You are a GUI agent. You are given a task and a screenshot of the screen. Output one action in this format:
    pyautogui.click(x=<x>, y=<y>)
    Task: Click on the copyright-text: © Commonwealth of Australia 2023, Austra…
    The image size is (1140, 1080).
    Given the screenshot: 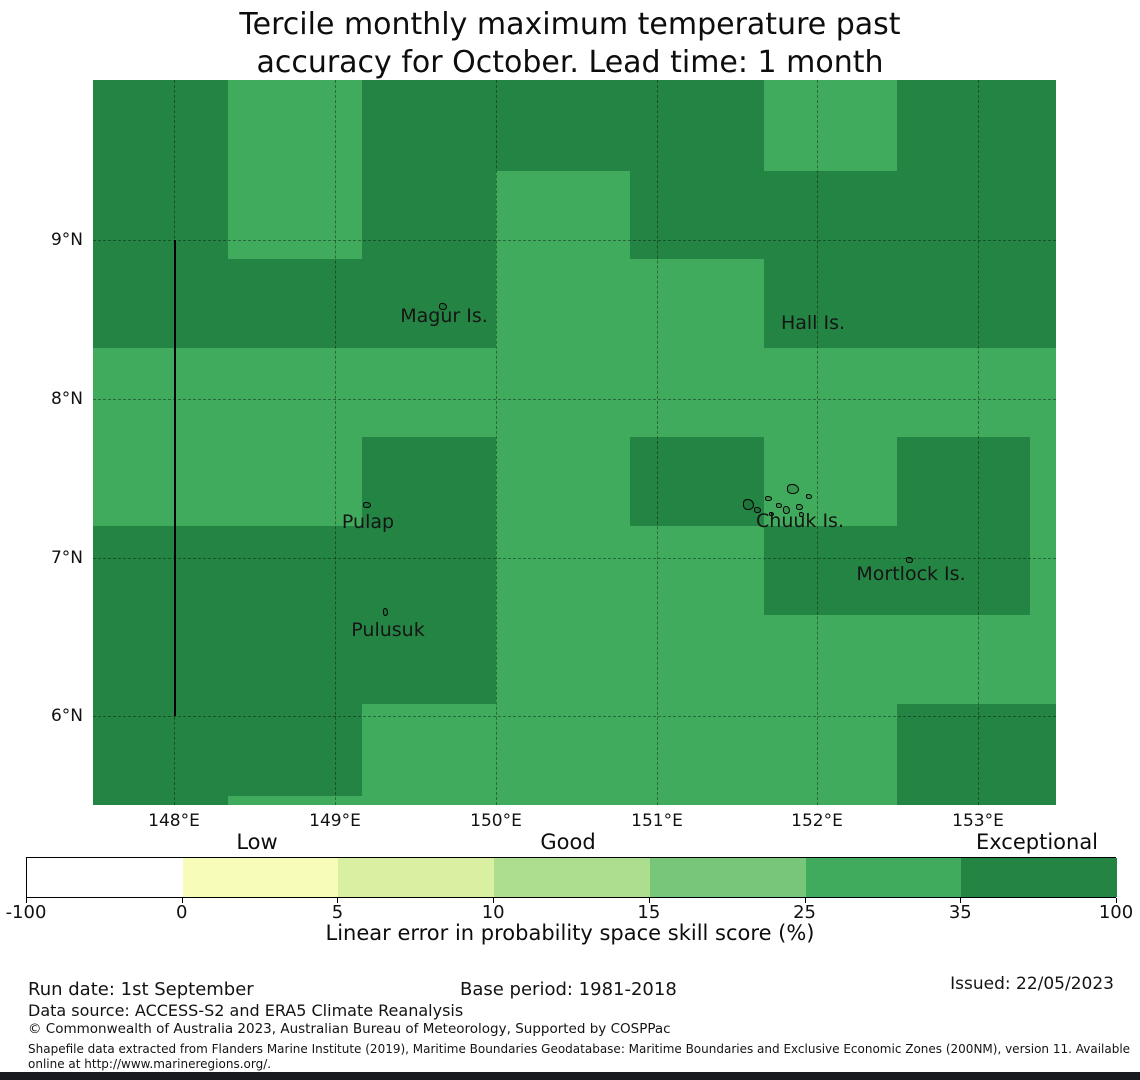 What is the action you would take?
    pyautogui.click(x=349, y=1029)
    